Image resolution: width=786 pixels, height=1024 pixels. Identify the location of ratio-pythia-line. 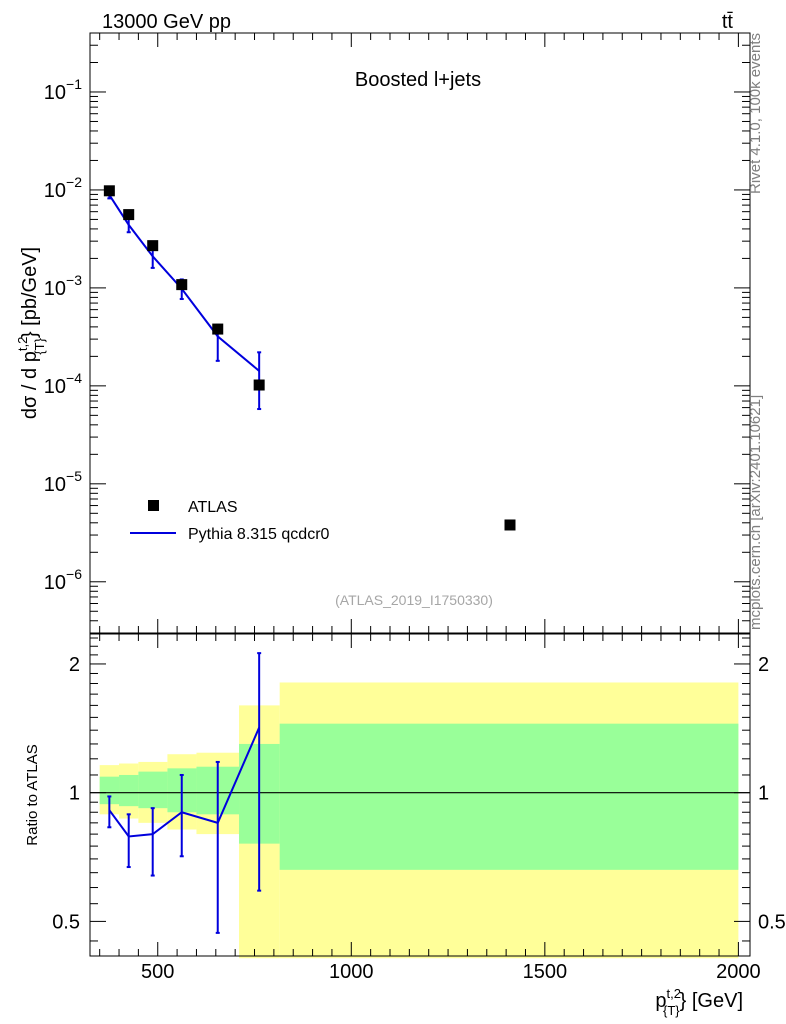
(184, 782).